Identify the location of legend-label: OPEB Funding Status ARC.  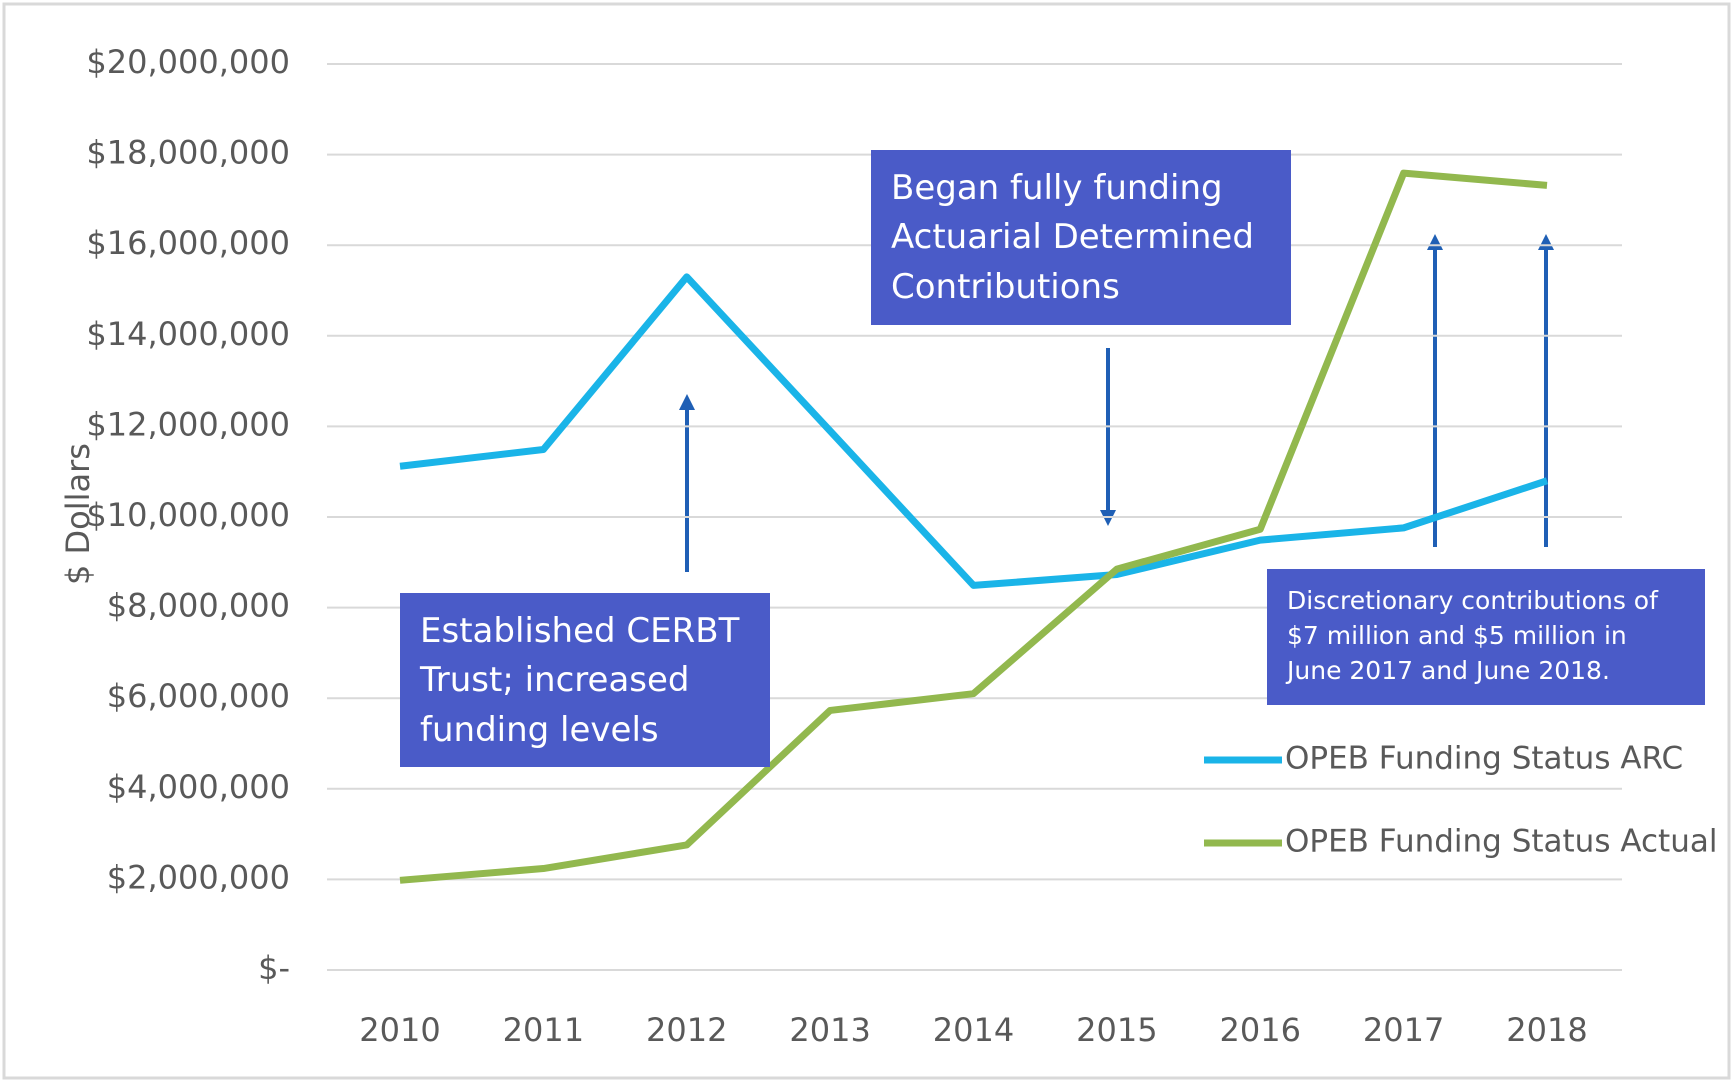
(1484, 759).